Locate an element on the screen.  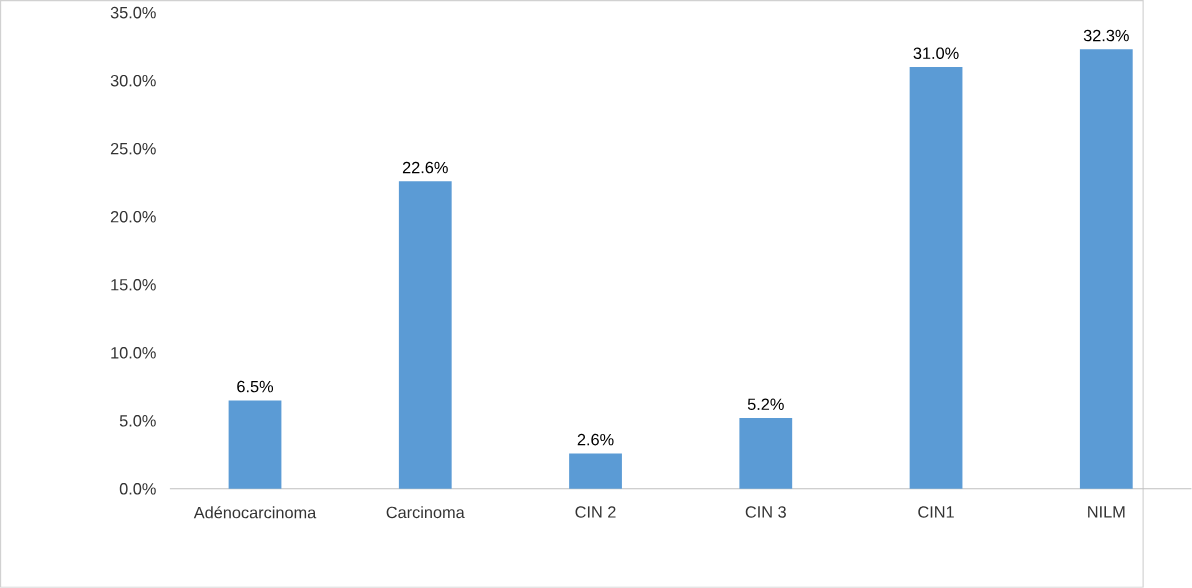
y-tick-label: 15.0% is located at coordinates (133, 285).